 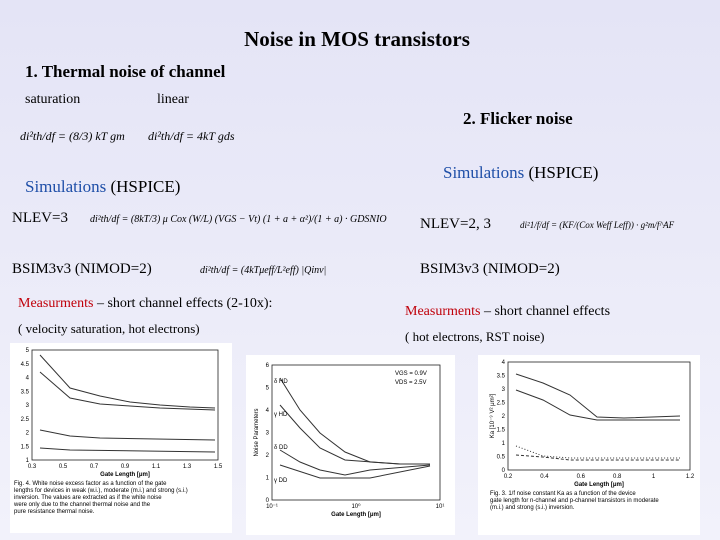 I want to click on y-tick-label: 0.5, so click(x=501, y=458).